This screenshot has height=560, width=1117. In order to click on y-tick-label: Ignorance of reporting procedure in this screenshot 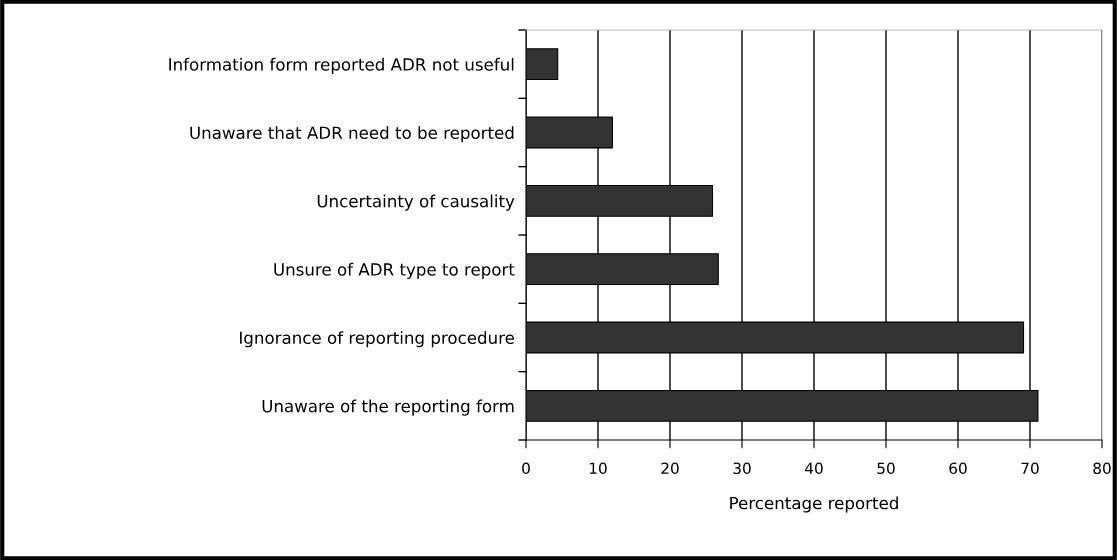, I will do `click(377, 339)`.